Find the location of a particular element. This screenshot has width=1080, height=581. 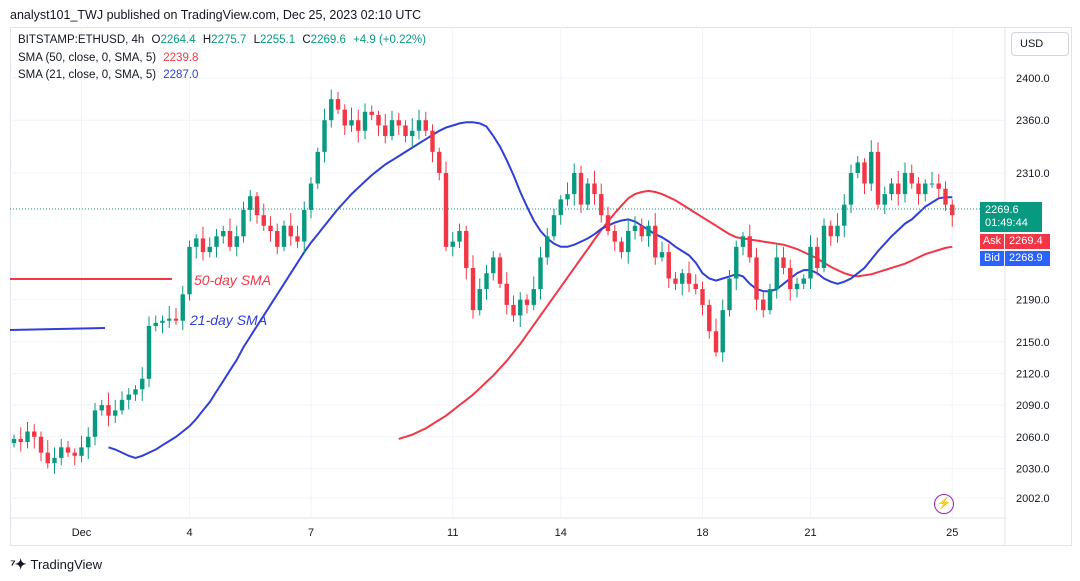

sma50-legend: SMA (50, close, 0, SMA, 5) 2239.8 is located at coordinates (110, 58).